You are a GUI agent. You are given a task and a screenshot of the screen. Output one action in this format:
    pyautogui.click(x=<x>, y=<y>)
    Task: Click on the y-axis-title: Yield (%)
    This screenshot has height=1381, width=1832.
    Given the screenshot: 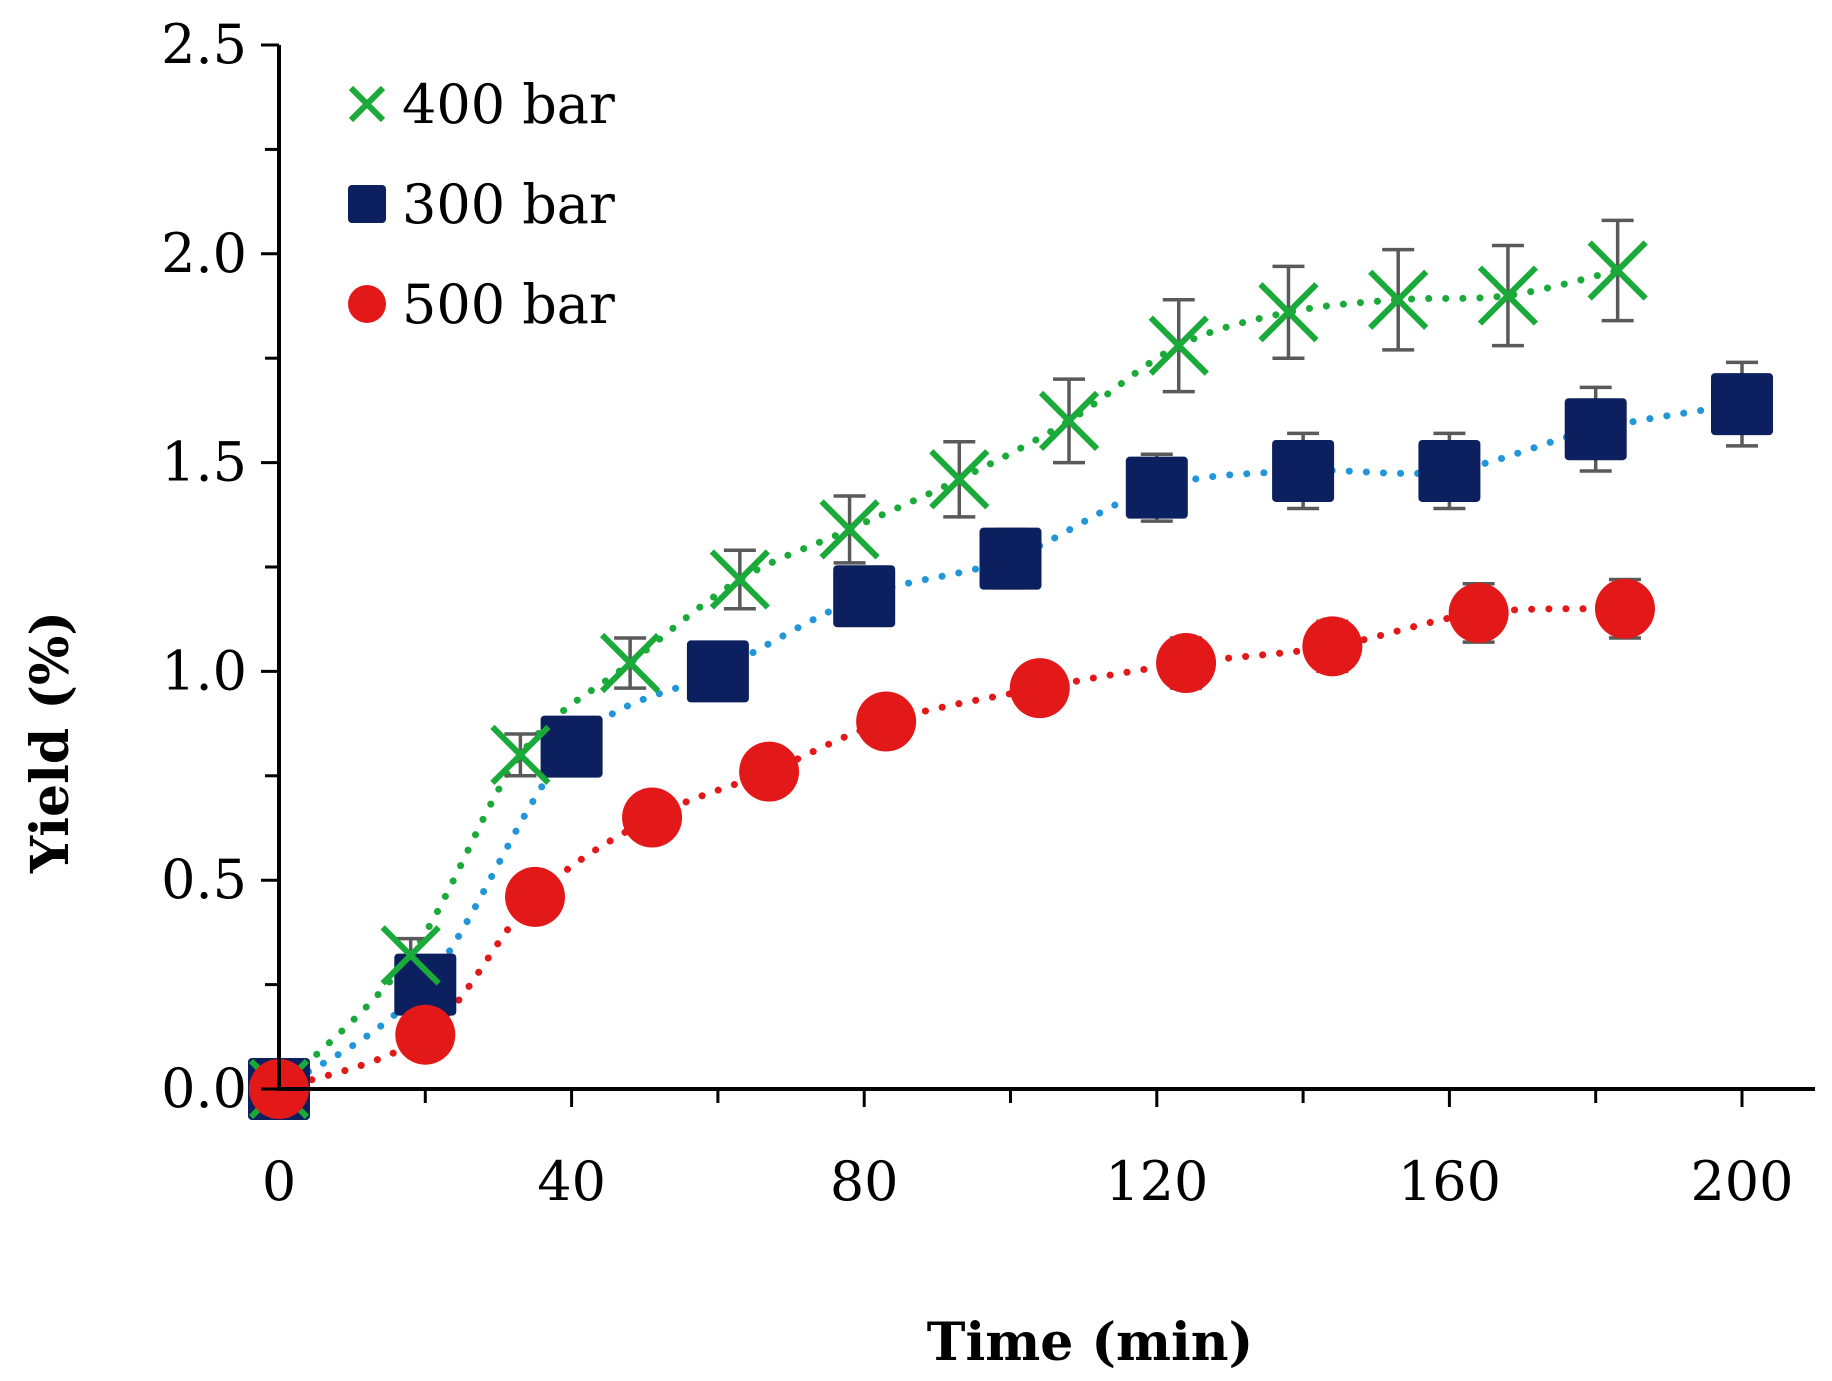 What is the action you would take?
    pyautogui.click(x=50, y=742)
    